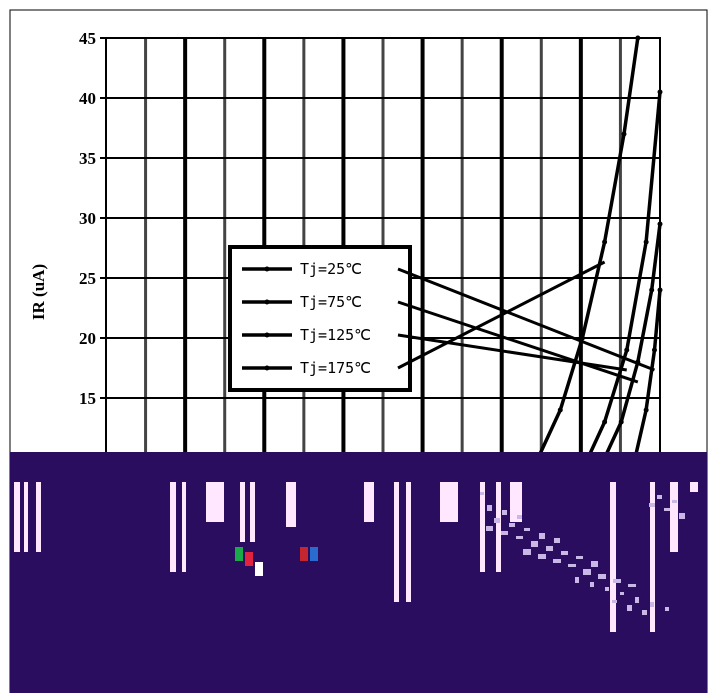 The image size is (717, 693). What do you see at coordinates (577, 467) in the screenshot?
I see `image-artifact-strip` at bounding box center [577, 467].